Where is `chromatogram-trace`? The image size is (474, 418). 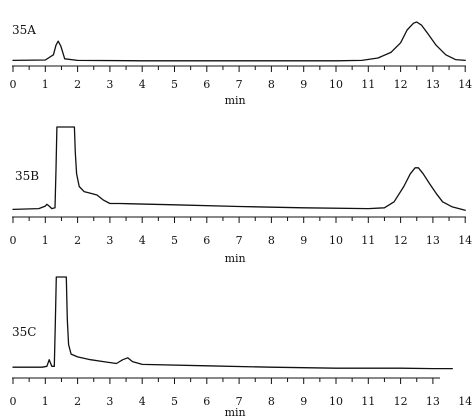
chromatogram-trace is located at coordinates (239, 41).